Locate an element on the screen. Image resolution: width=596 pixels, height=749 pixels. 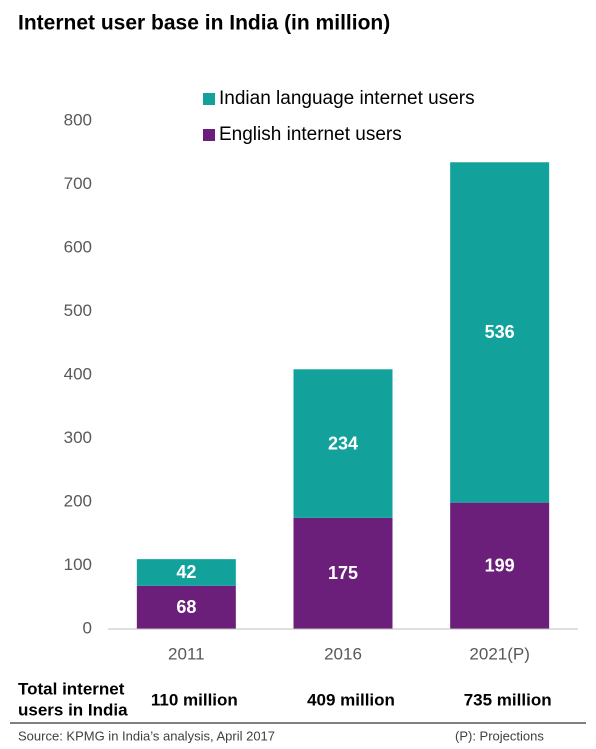
x-tick-label: 2011 is located at coordinates (186, 653).